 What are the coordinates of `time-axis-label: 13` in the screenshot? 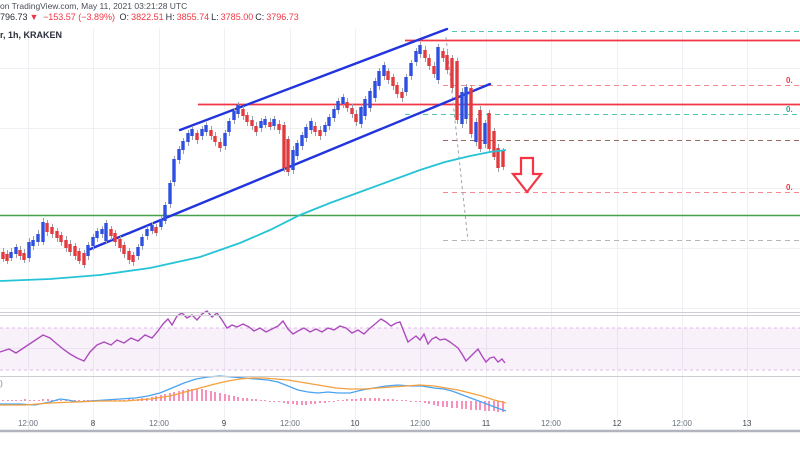 It's located at (747, 423).